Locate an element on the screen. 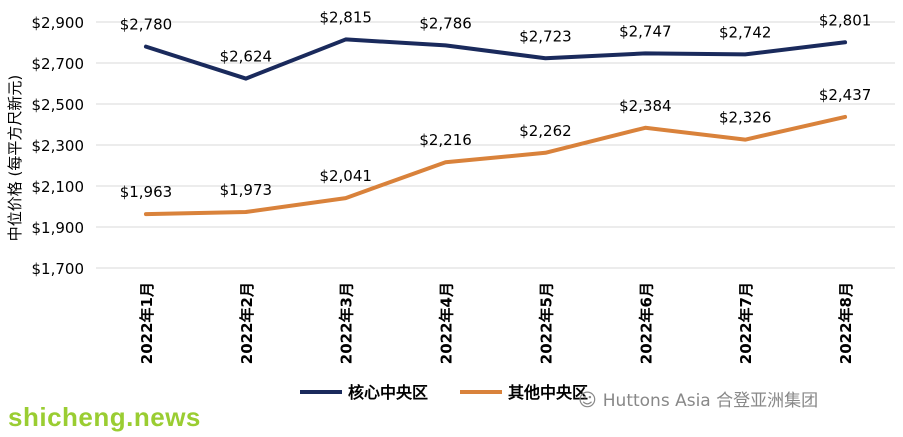 The width and height of the screenshot is (903, 437). x-tick-label: 2022年4月 is located at coordinates (447, 323).